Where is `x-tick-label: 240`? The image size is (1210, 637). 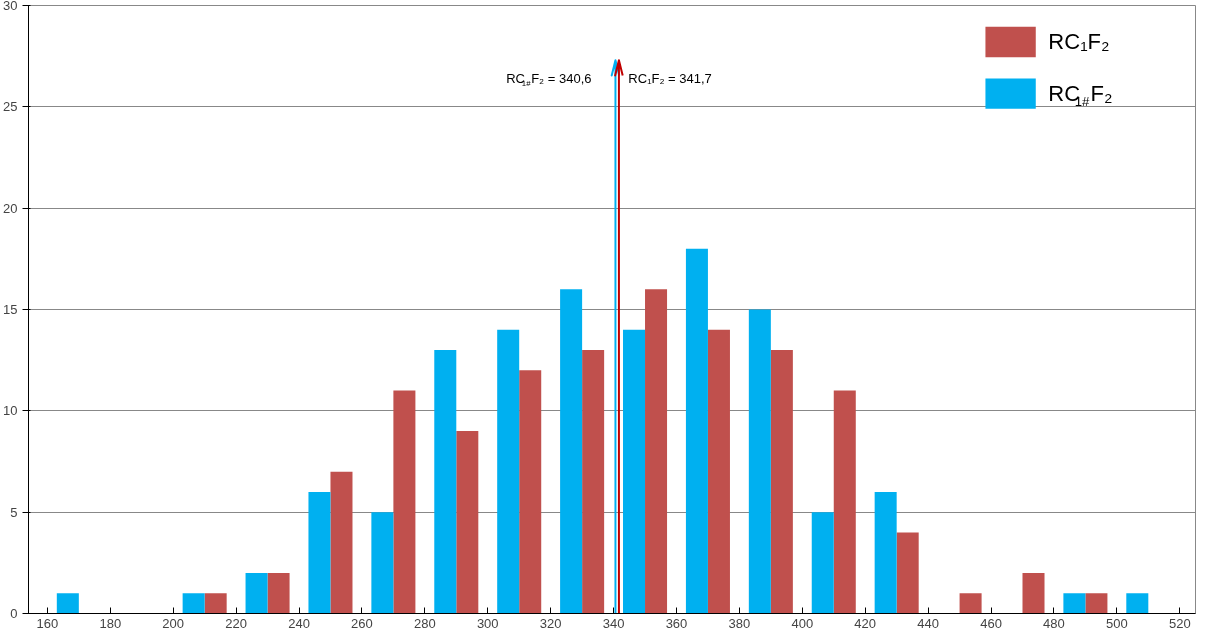 x-tick-label: 240 is located at coordinates (299, 623).